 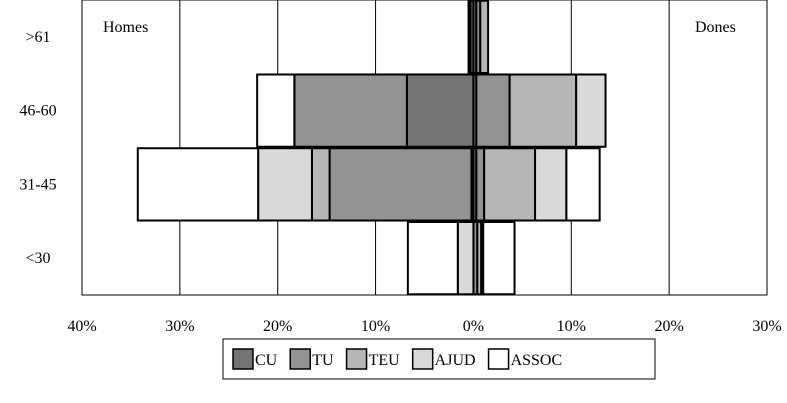 I want to click on legend-label-cu: CU, so click(x=266, y=360).